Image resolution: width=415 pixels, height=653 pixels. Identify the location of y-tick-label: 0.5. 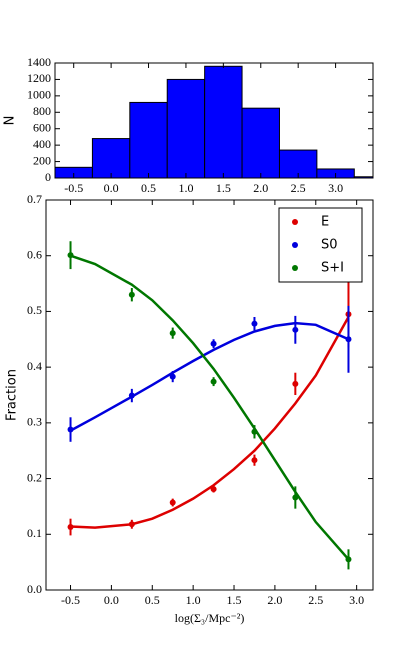
(34, 310).